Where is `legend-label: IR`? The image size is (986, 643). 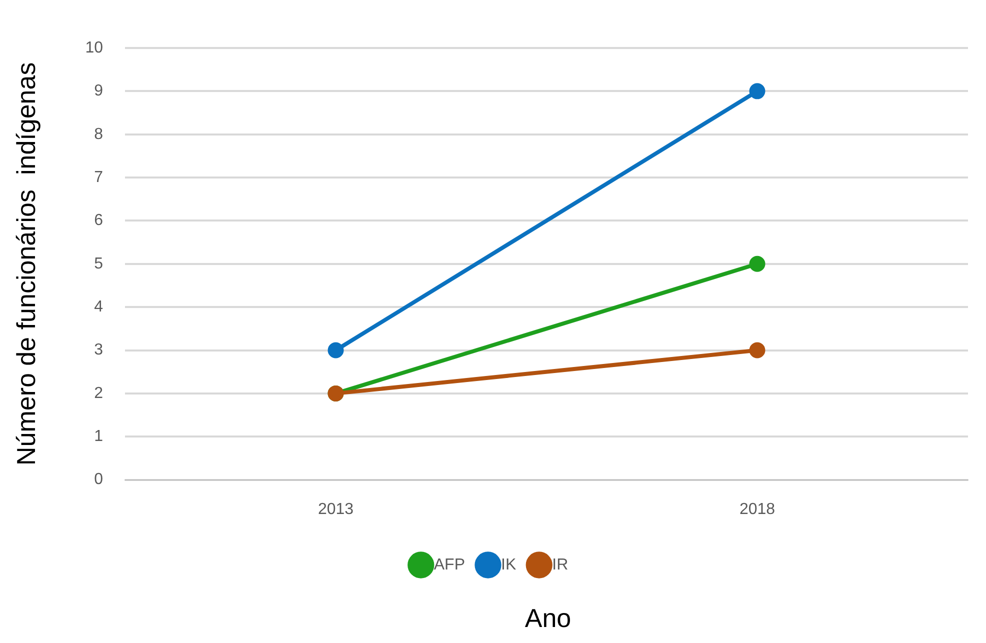 legend-label: IR is located at coordinates (560, 565).